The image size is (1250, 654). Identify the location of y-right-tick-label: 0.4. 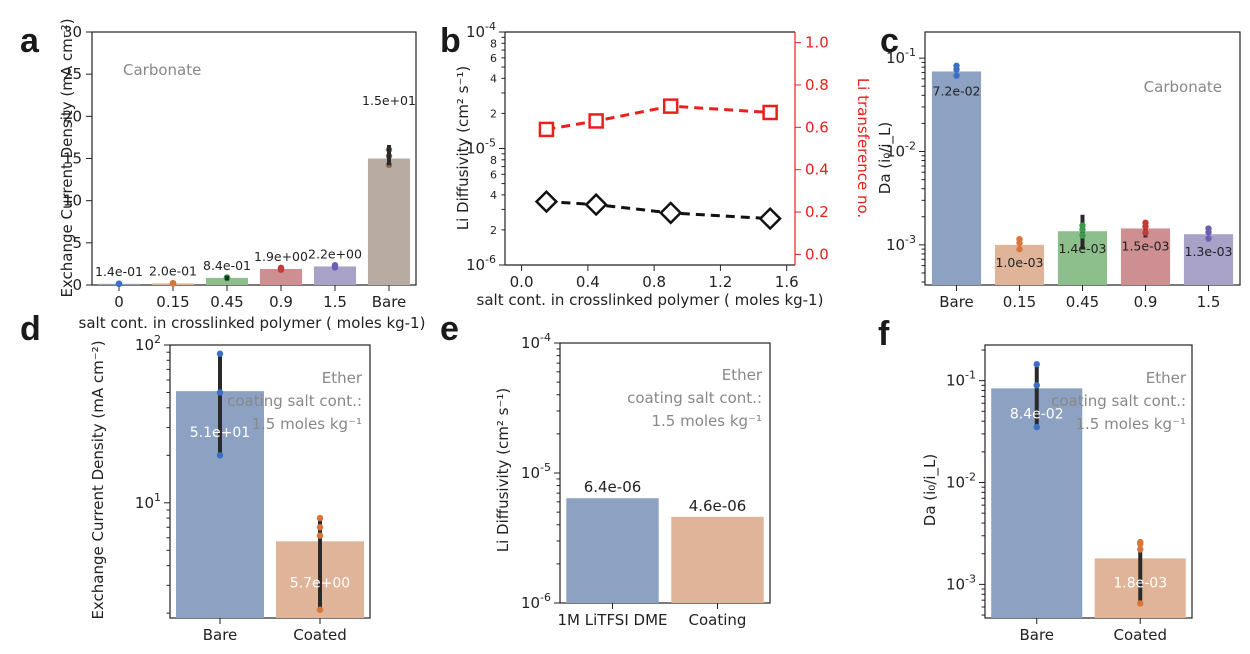
(817, 170).